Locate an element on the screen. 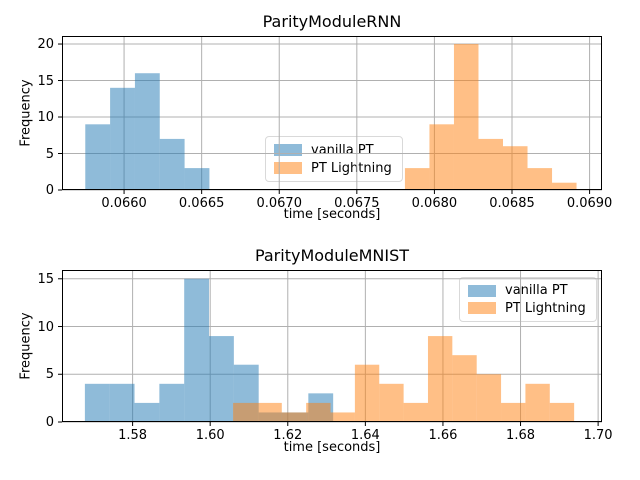  x-axis-label-rnn: time [seconds] is located at coordinates (332, 214).